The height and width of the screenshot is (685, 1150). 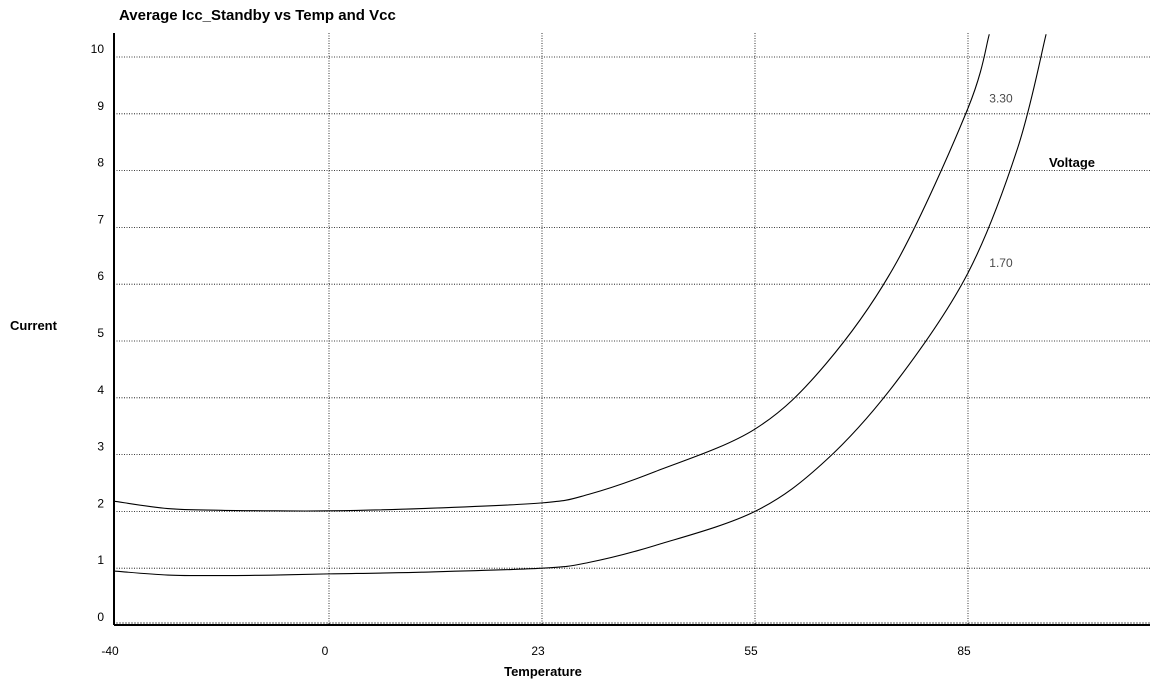 What do you see at coordinates (100, 276) in the screenshot?
I see `y-tick-label-6: 6` at bounding box center [100, 276].